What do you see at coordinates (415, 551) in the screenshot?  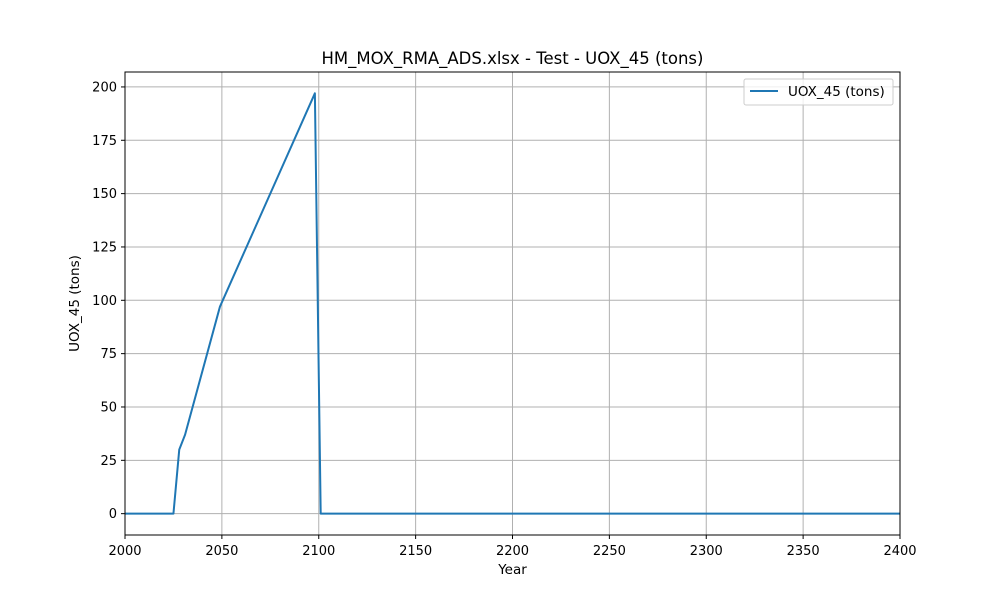 I see `x-tick-label: 2150` at bounding box center [415, 551].